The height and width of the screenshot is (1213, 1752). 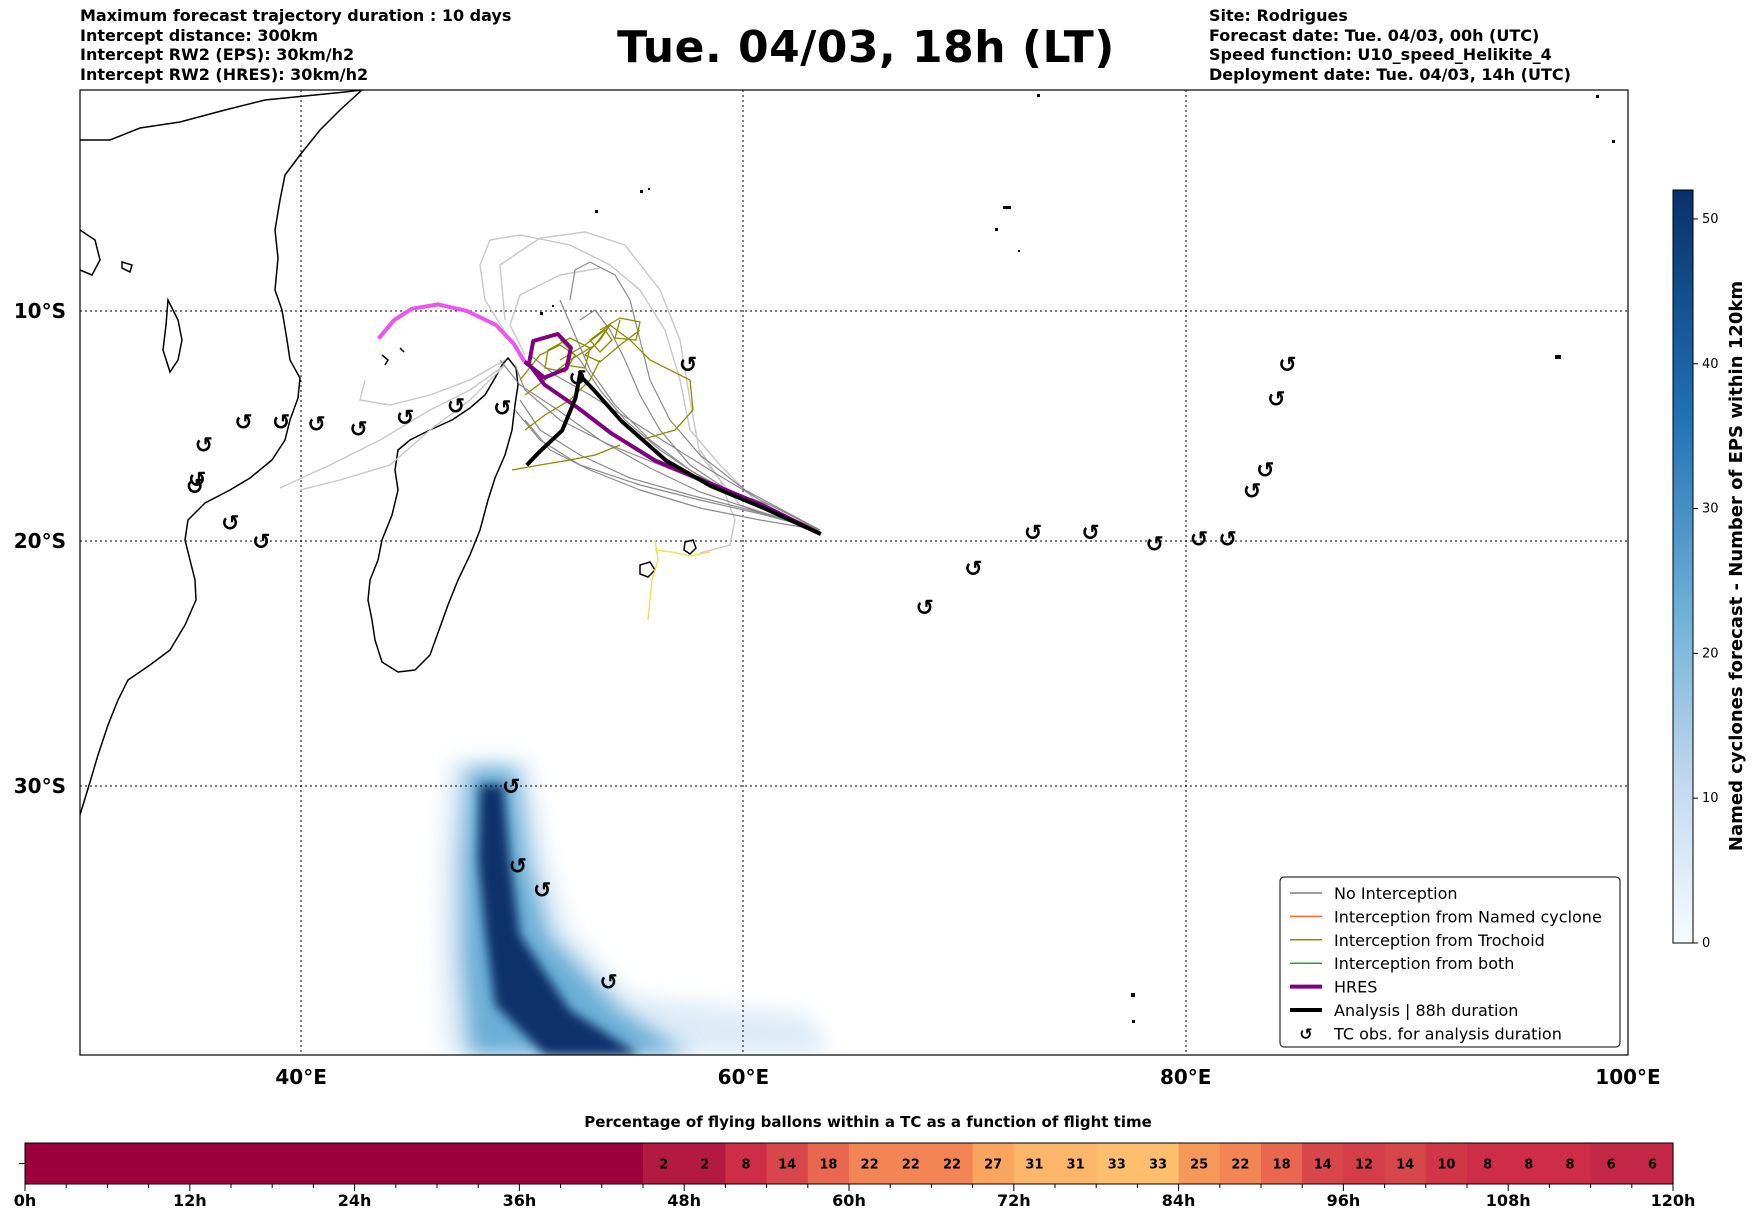 I want to click on colorbar-tick-label: 30, so click(x=1710, y=509).